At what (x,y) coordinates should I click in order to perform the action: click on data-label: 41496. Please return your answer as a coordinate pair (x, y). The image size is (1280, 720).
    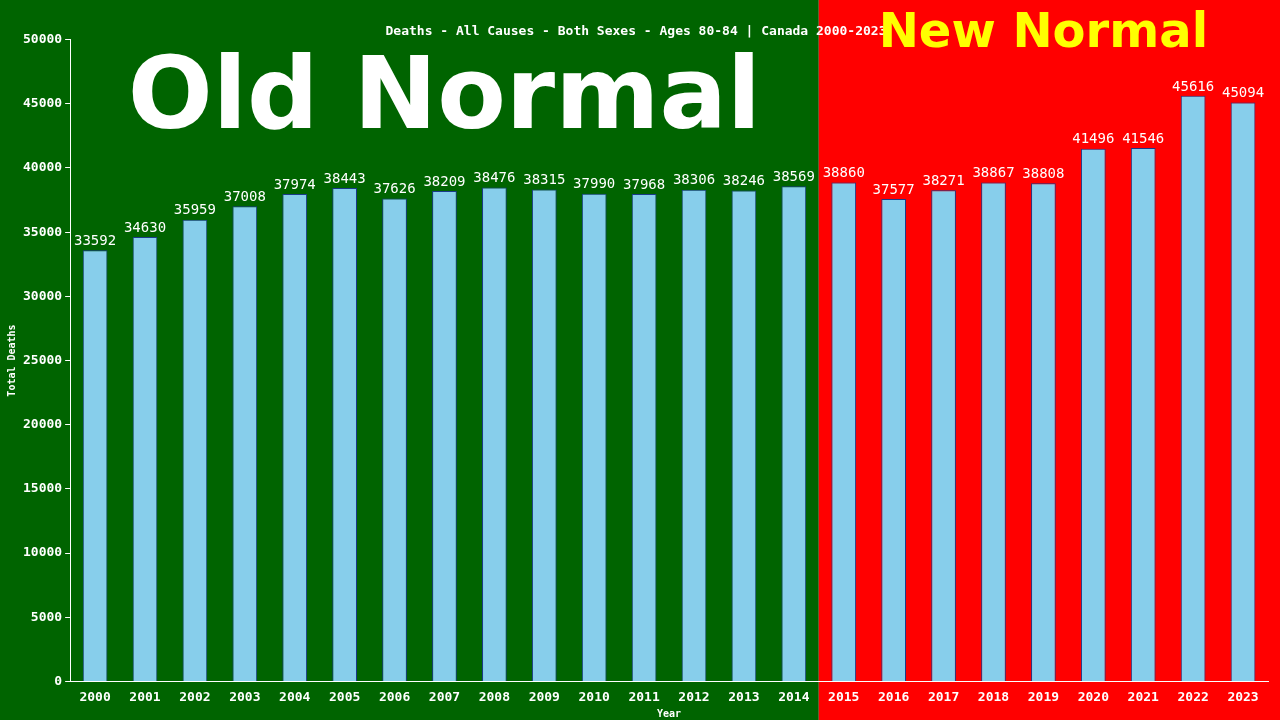
    Looking at the image, I should click on (1093, 138).